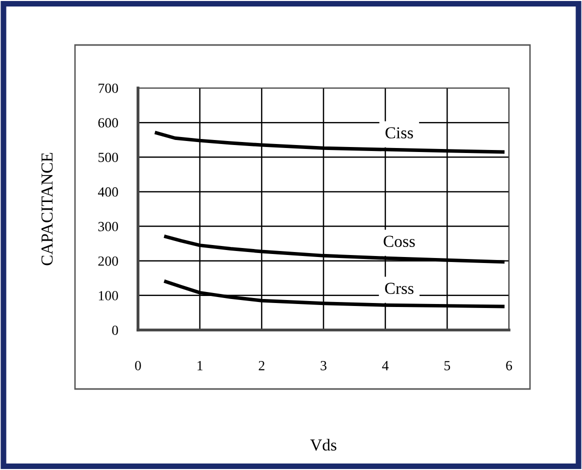  What do you see at coordinates (399, 288) in the screenshot?
I see `series-label: Crss` at bounding box center [399, 288].